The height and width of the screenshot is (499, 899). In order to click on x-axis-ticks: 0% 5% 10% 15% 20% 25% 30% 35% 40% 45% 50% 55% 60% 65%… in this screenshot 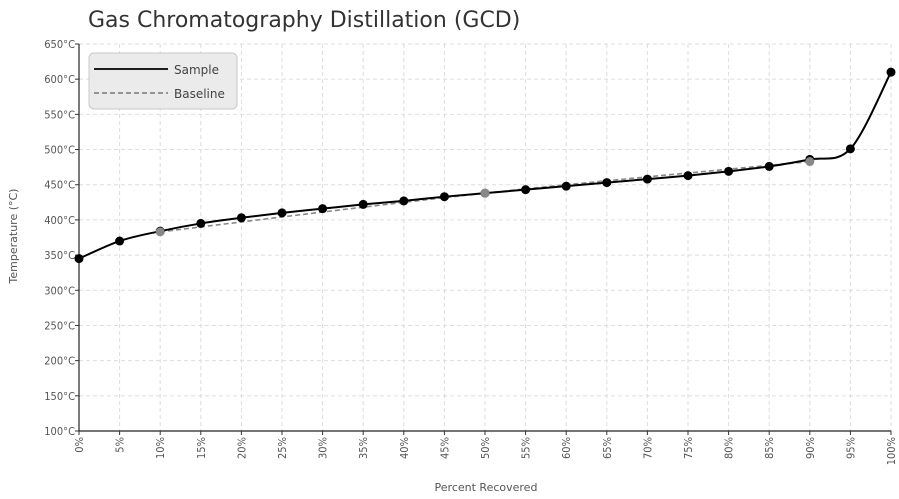, I will do `click(485, 448)`.